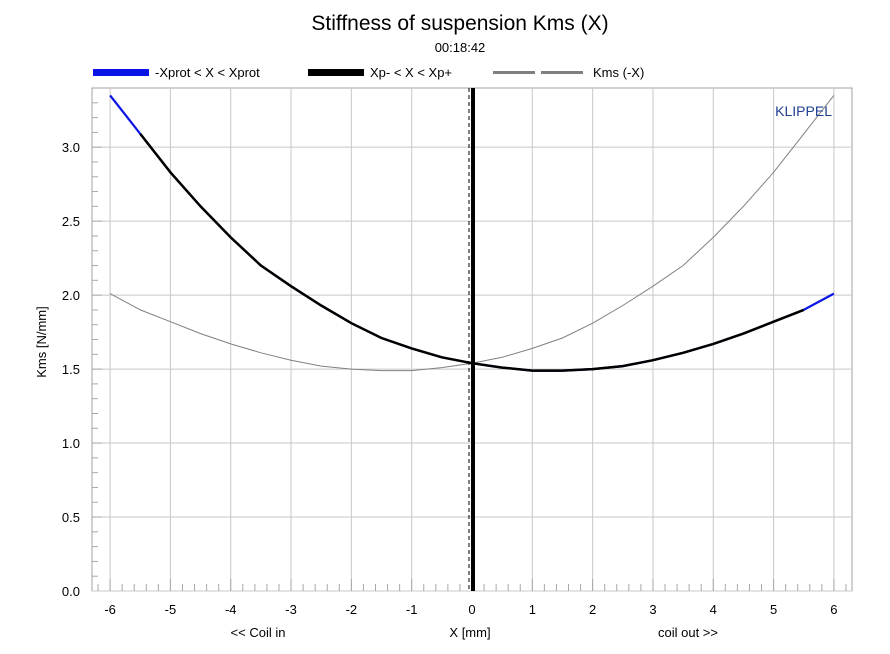  I want to click on x-tick-label: 4, so click(713, 609).